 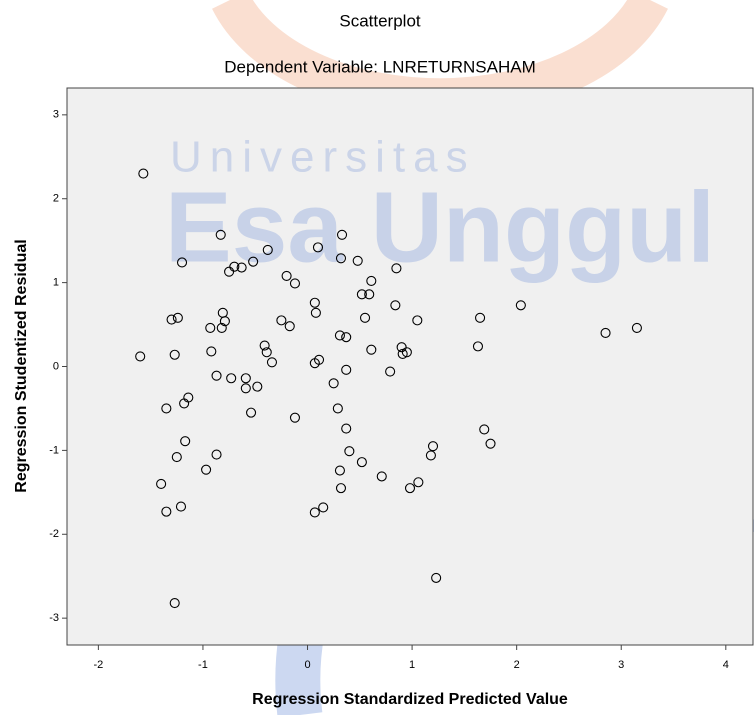 What do you see at coordinates (56, 283) in the screenshot?
I see `y-tick-label: 1` at bounding box center [56, 283].